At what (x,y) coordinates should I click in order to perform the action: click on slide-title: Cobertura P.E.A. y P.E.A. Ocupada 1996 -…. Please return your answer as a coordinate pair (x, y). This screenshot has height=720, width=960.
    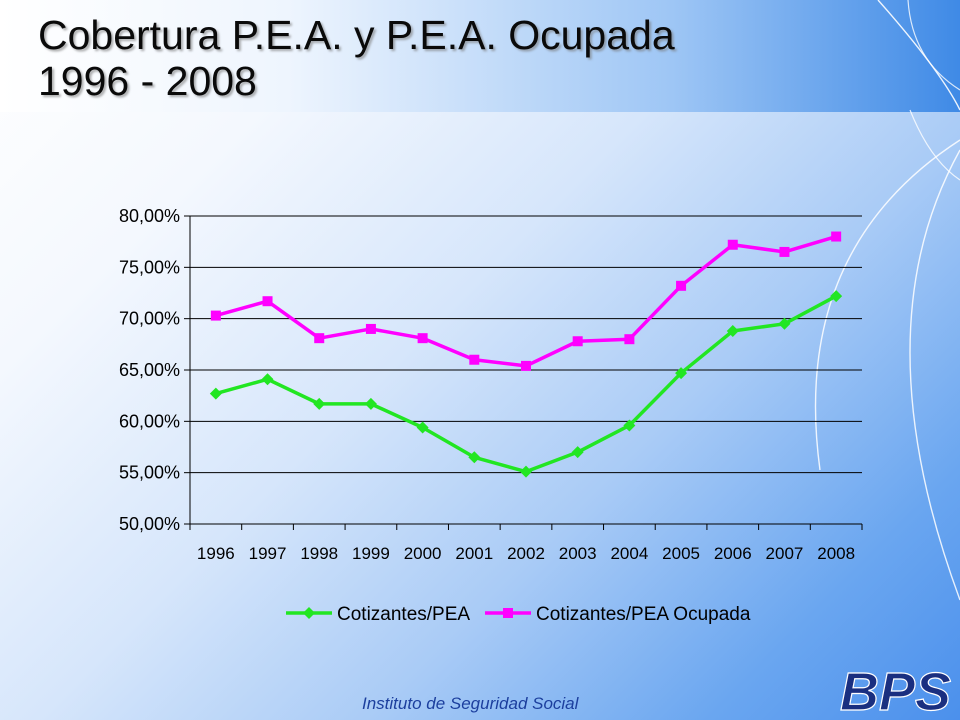
    Looking at the image, I should click on (448, 58).